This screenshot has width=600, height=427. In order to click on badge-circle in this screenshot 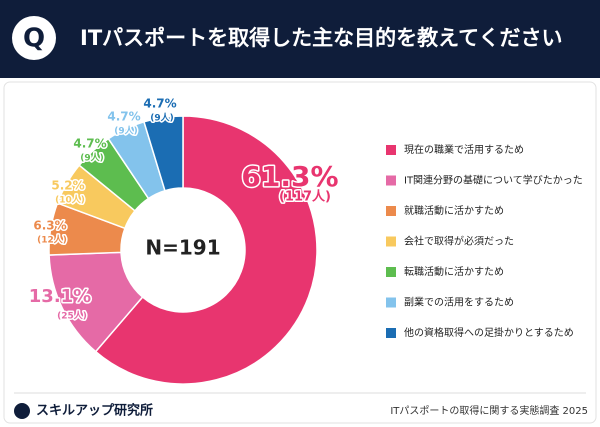, I will do `click(34, 38)`.